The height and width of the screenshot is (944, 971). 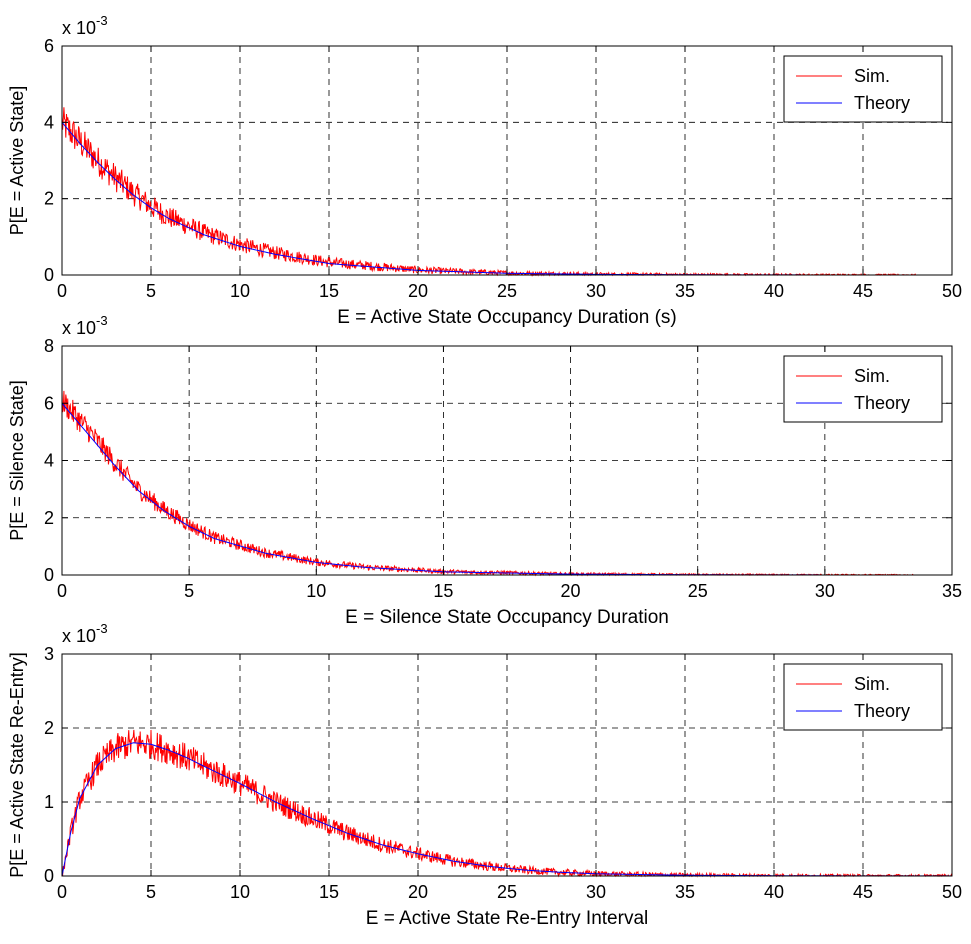 What do you see at coordinates (17, 765) in the screenshot?
I see `y-axis-label: P[E = Active State Re-Entry]` at bounding box center [17, 765].